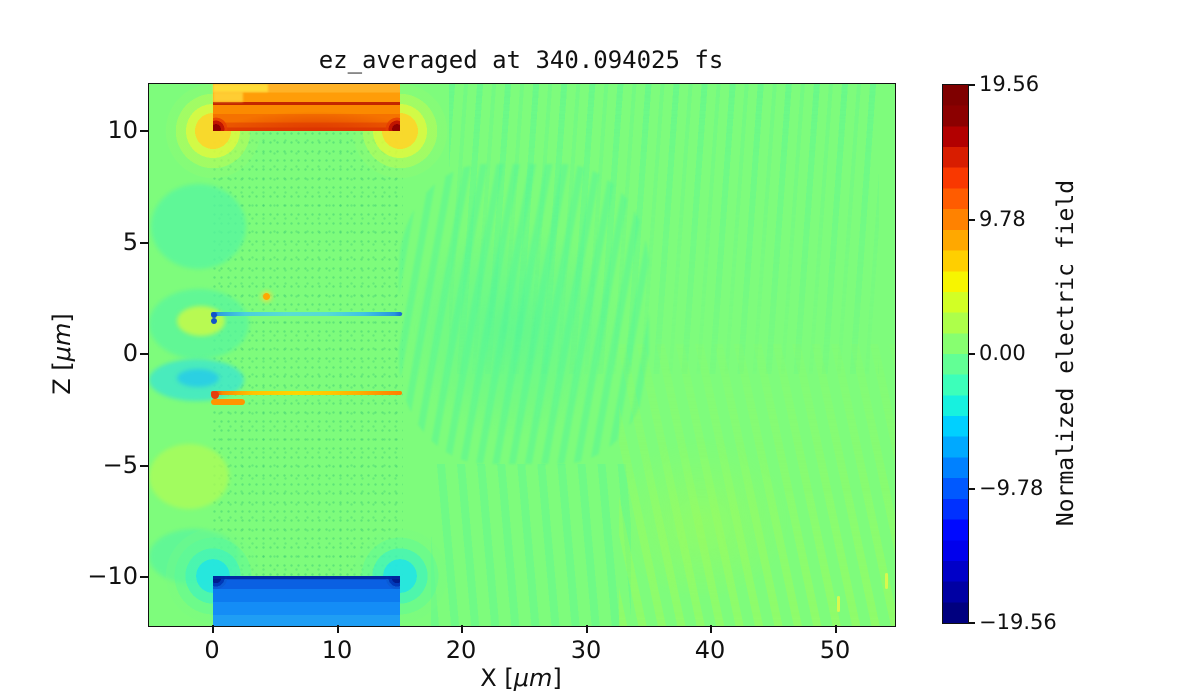 Image resolution: width=1200 pixels, height=700 pixels. I want to click on colorbar-tick-label: −19.56, so click(1018, 622).